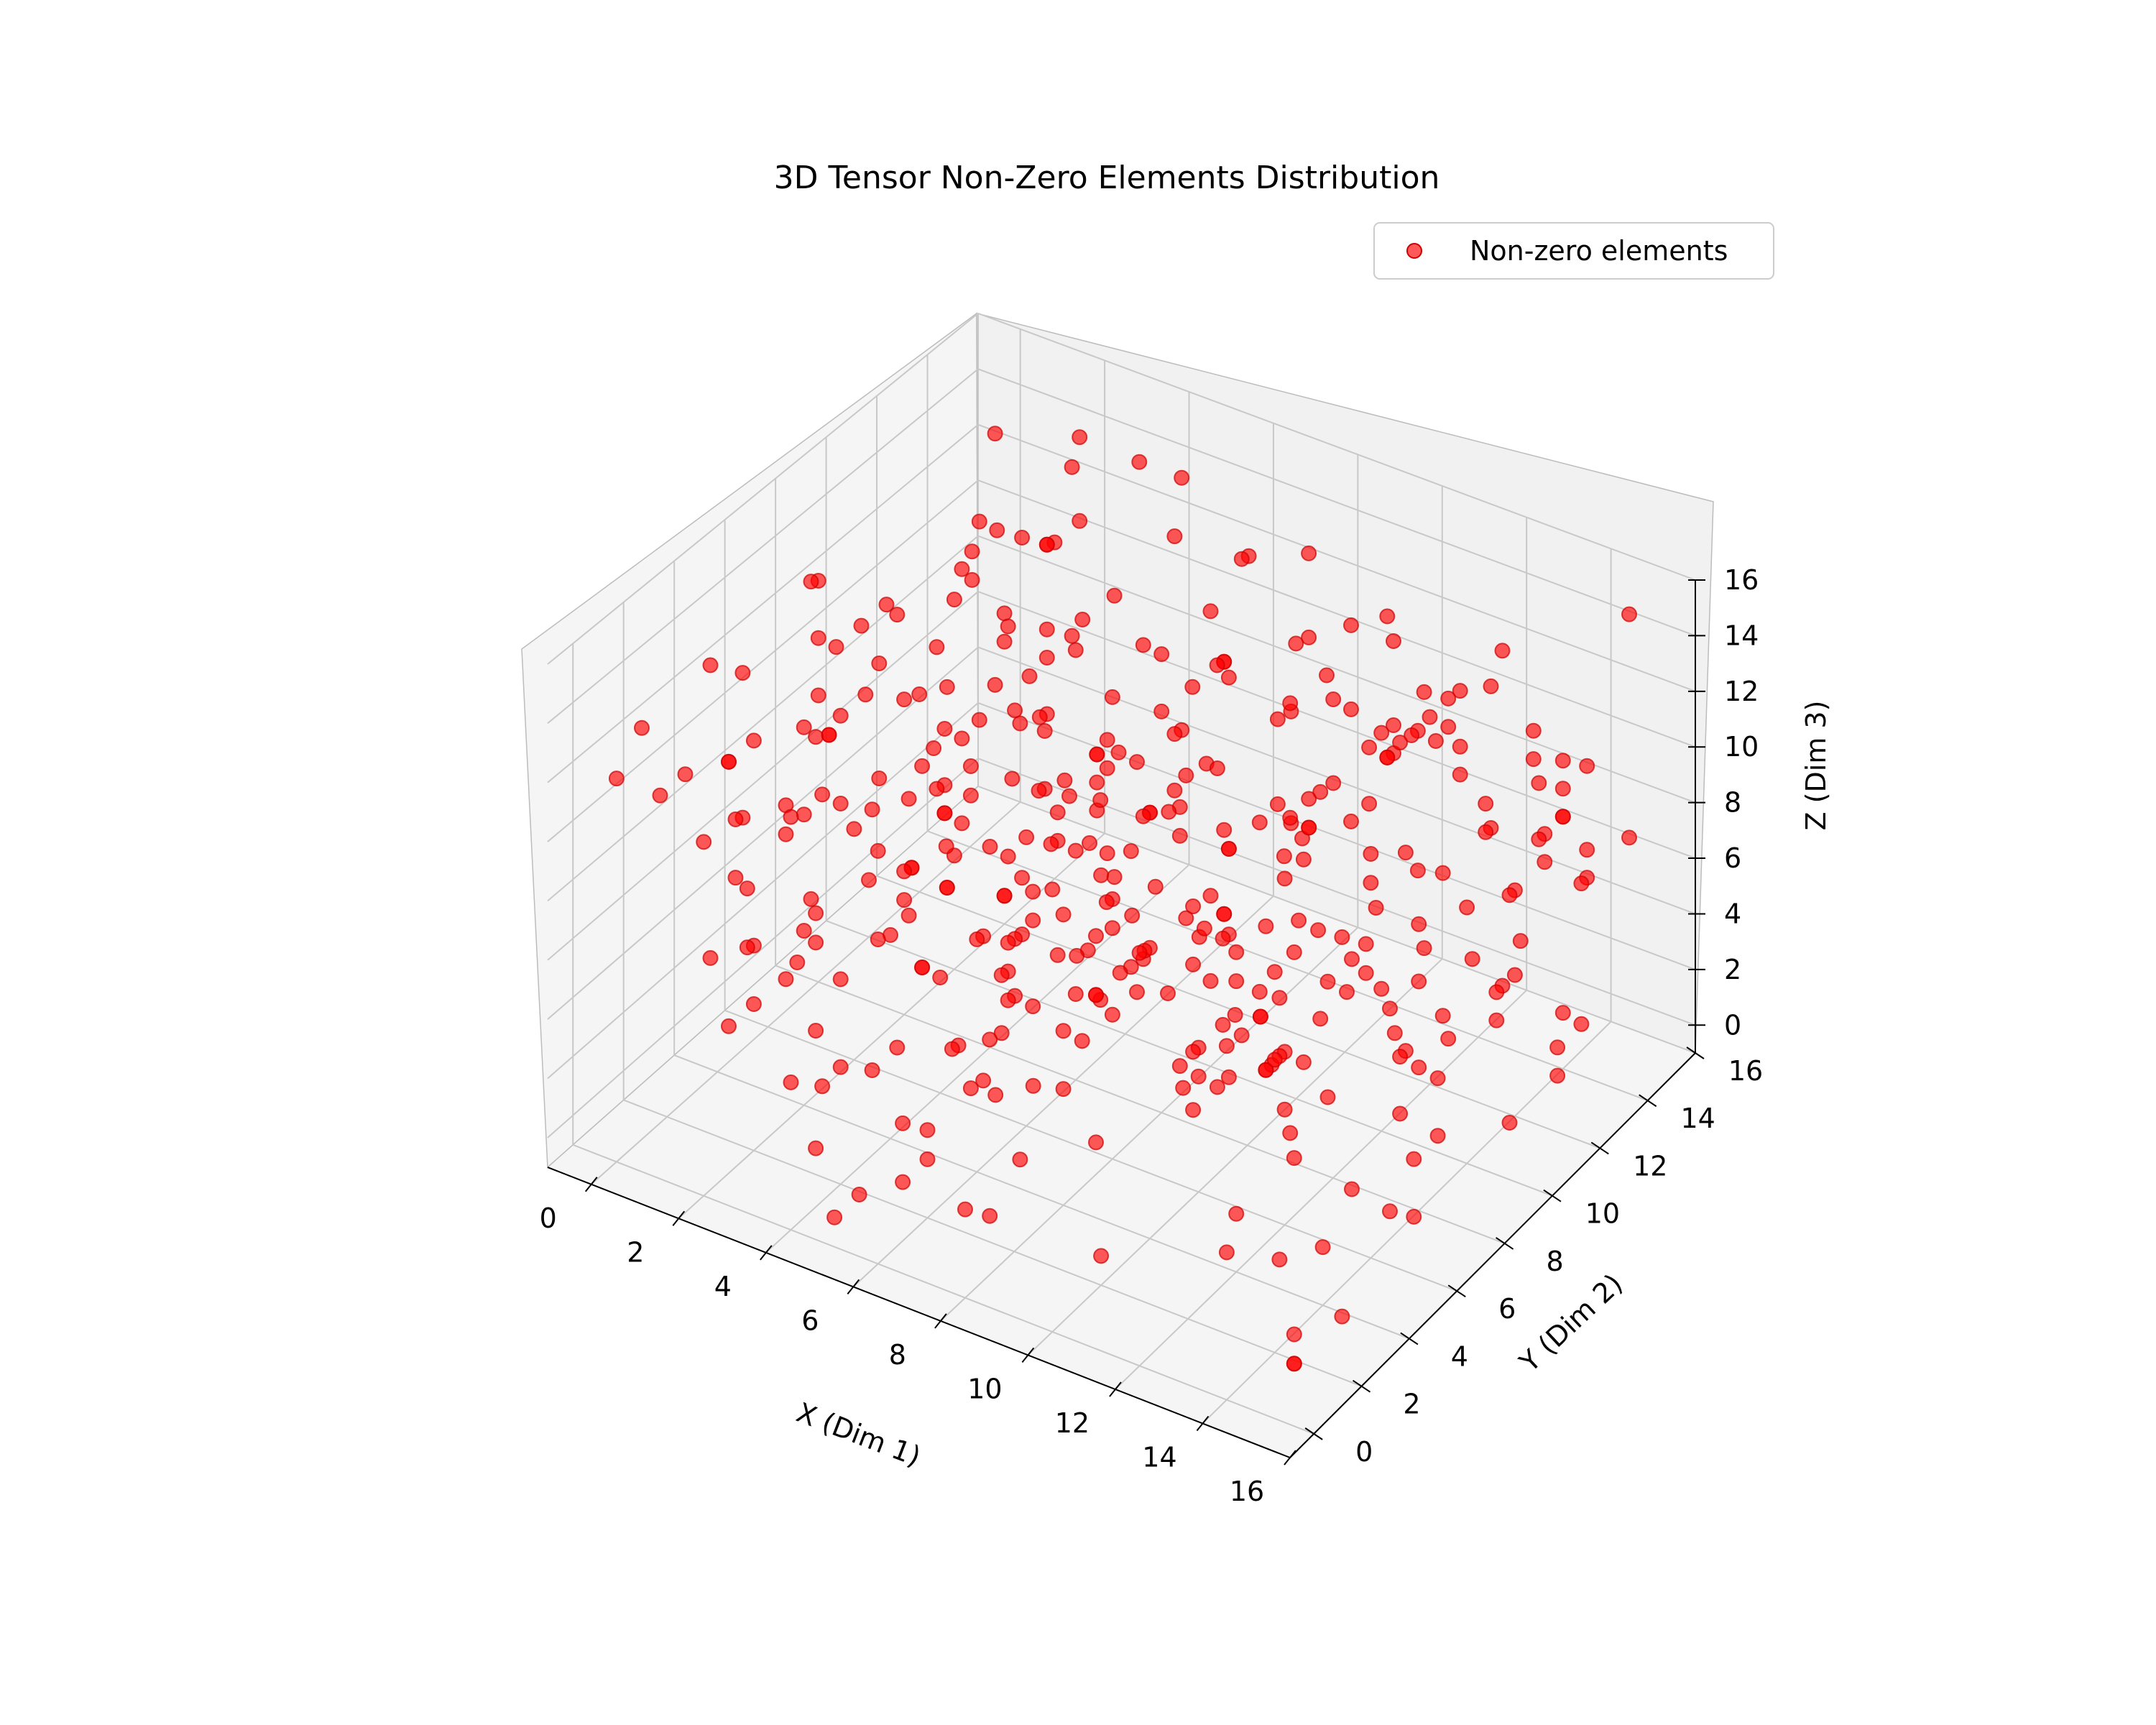  I want to click on z-tick-label: 0, so click(1732, 1025).